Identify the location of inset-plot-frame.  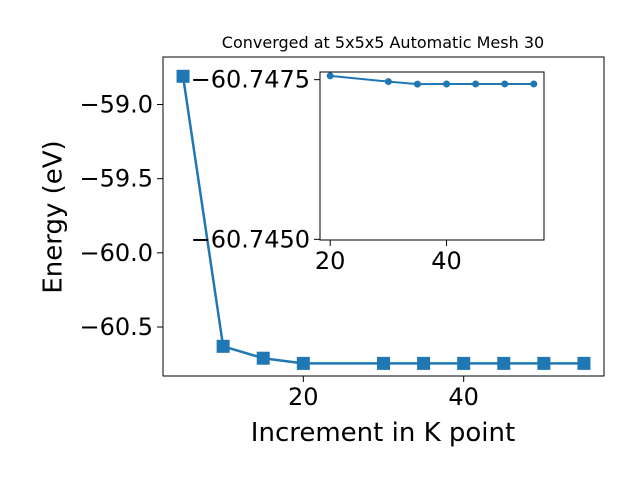
(432, 156).